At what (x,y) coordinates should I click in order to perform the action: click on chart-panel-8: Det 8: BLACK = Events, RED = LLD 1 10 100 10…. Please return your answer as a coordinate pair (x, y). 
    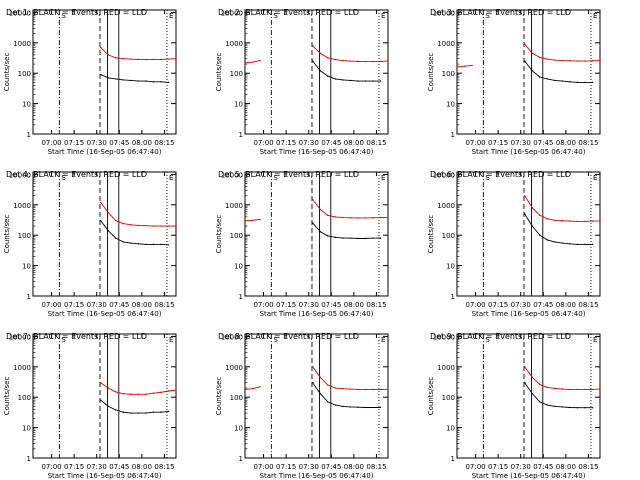
    Looking at the image, I should click on (302, 406).